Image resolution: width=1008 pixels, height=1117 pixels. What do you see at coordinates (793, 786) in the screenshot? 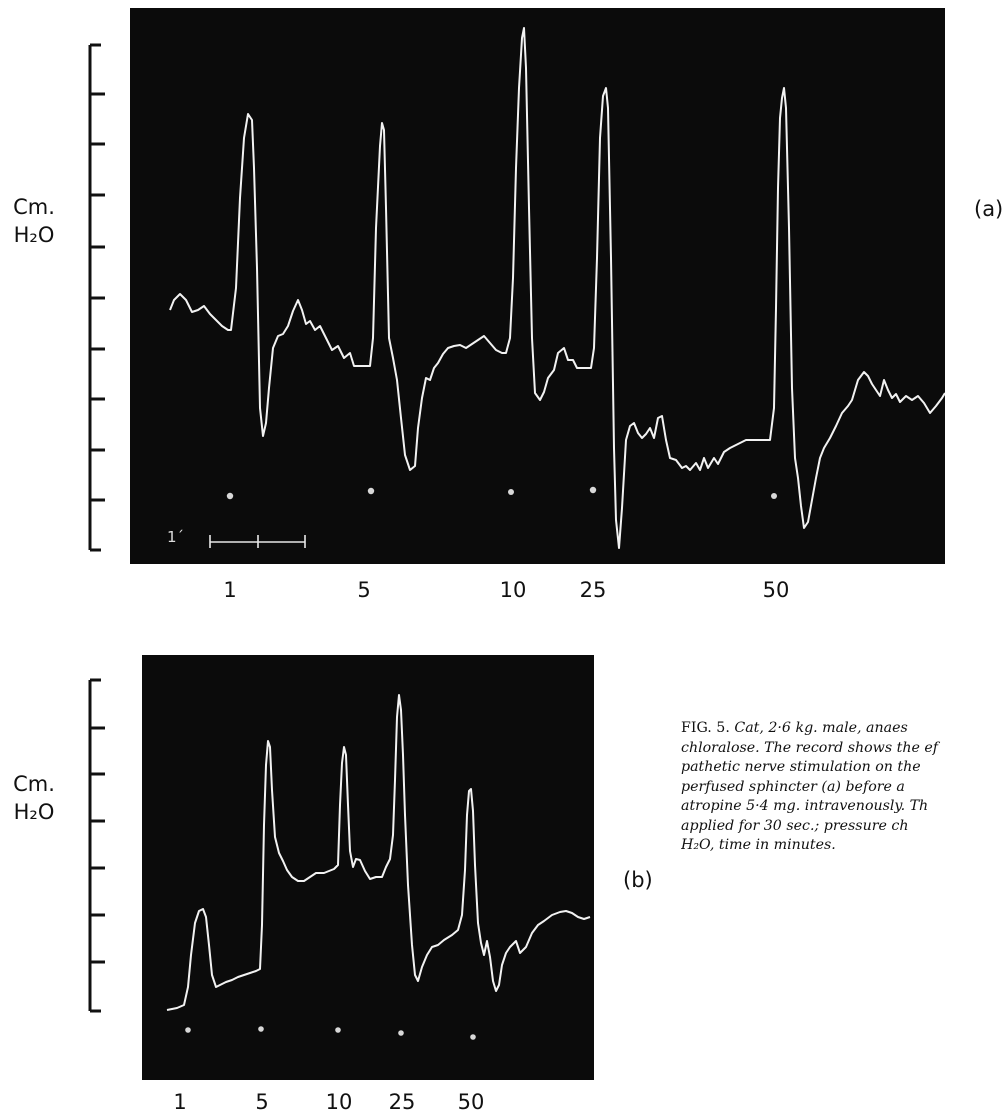
I see `caption-line-4: perfused sphincter (a) before a` at bounding box center [793, 786].